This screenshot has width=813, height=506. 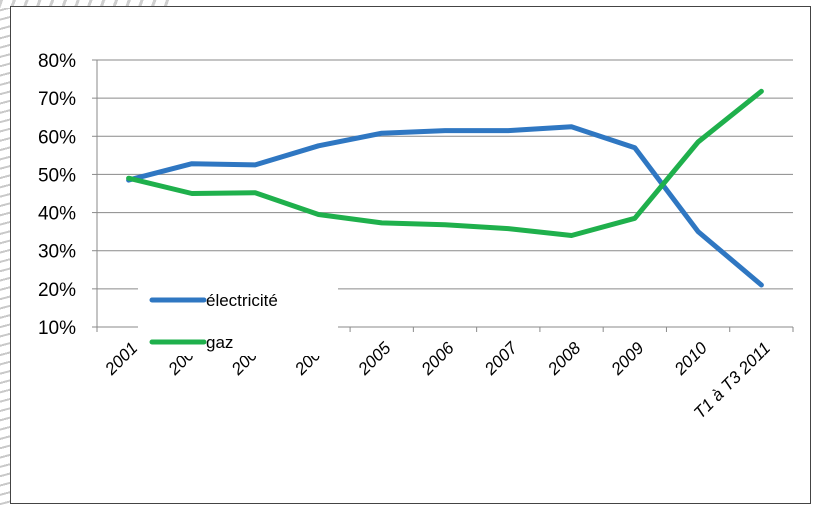 I want to click on x-tick-label: 2007, so click(x=500, y=358).